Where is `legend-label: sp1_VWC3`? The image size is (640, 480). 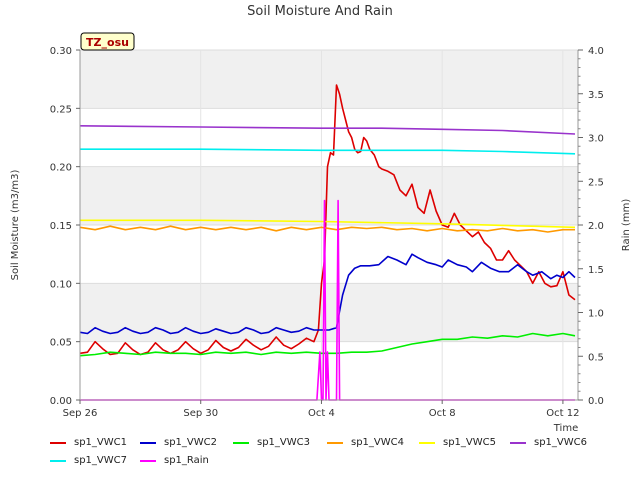
legend-label: sp1_VWC3 is located at coordinates (283, 442).